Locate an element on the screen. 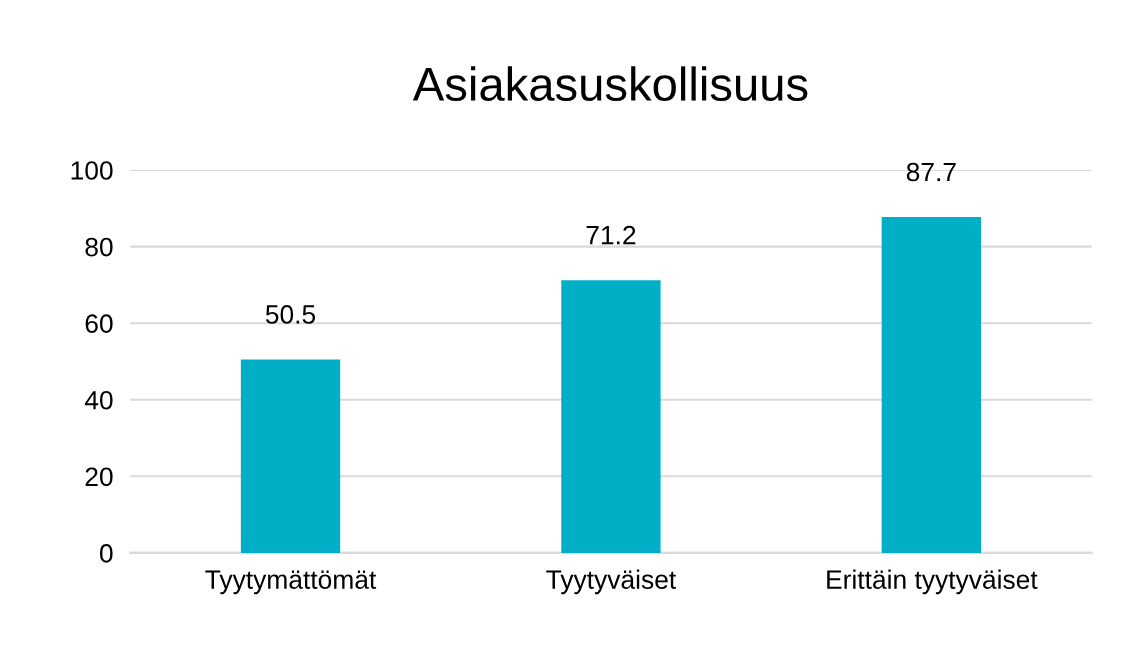 The image size is (1143, 659). y-tick-label: 40 is located at coordinates (98, 400).